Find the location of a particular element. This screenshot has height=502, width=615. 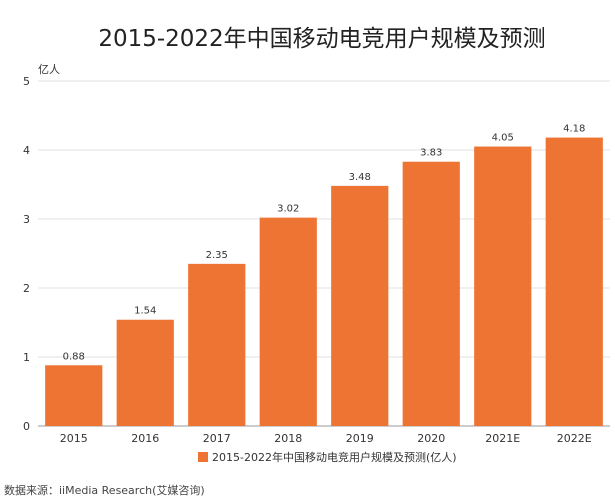

bar-value-label: 2.35 is located at coordinates (217, 255).